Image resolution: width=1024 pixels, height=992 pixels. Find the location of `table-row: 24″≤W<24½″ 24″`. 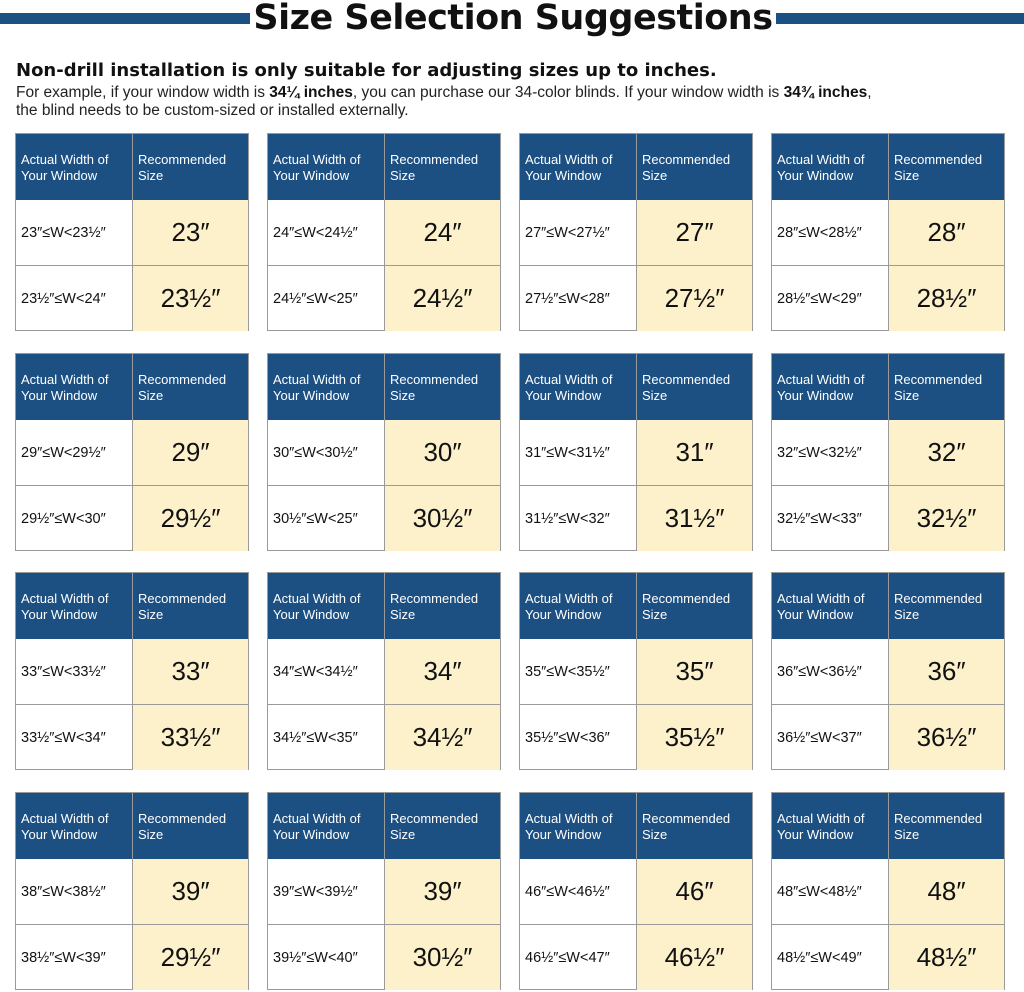

table-row: 24″≤W<24½″ 24″ is located at coordinates (384, 232).